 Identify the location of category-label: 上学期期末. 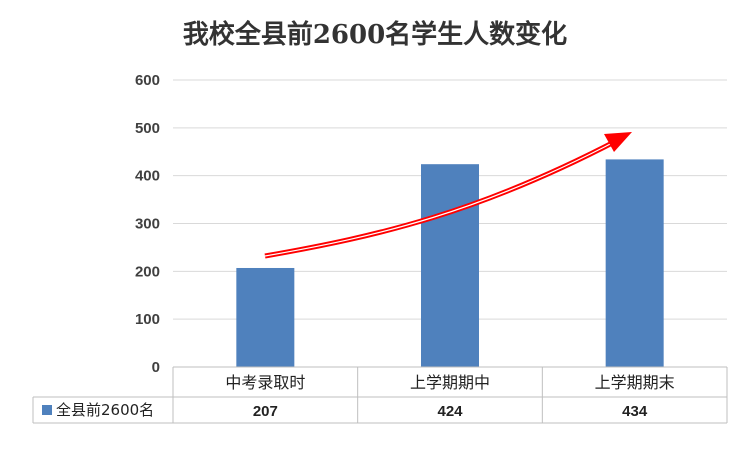
(635, 382).